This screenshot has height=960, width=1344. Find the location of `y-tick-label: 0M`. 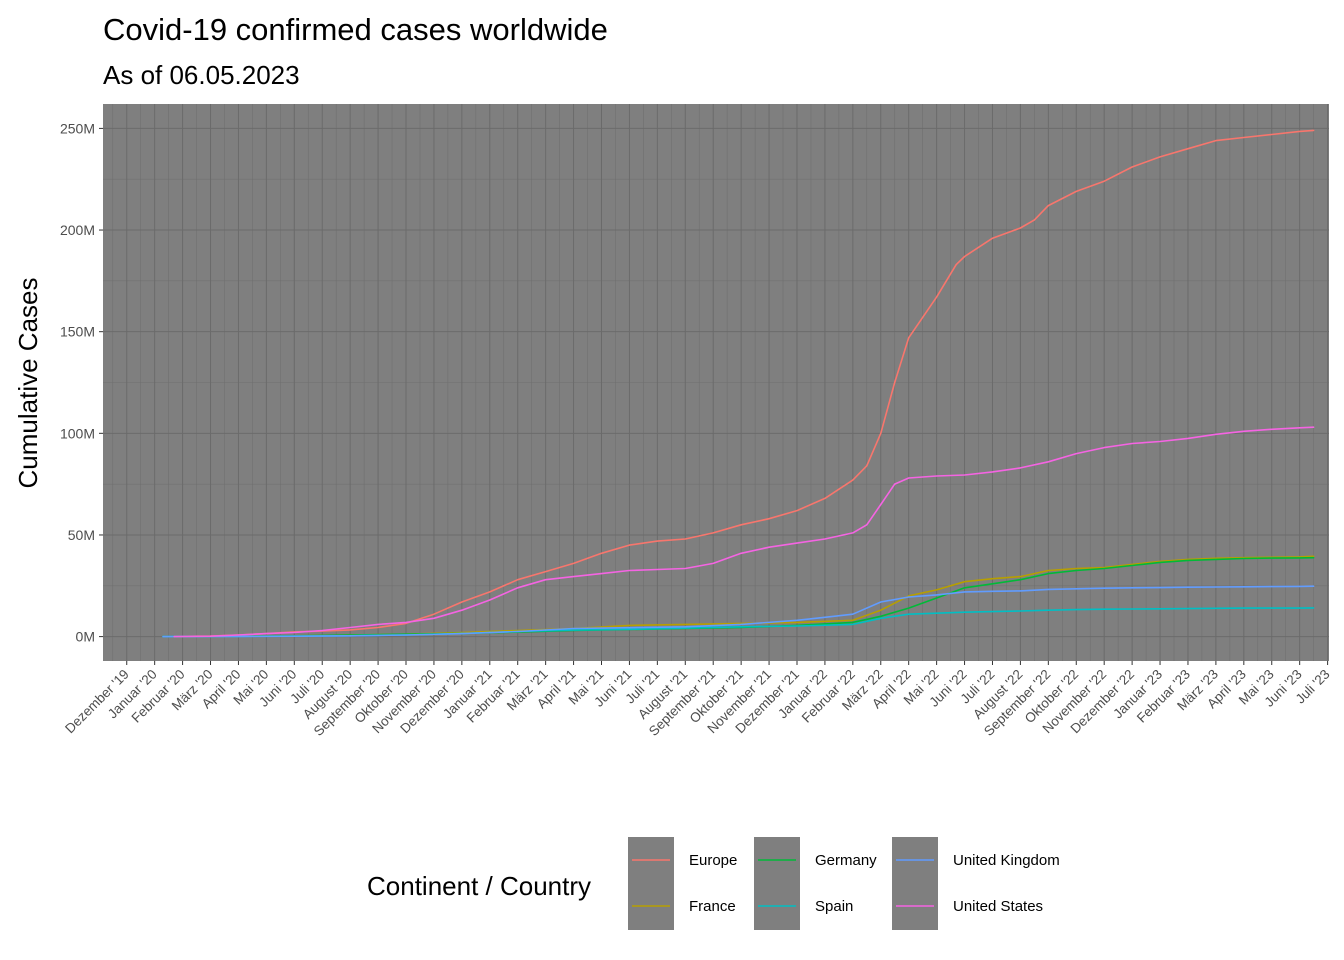

y-tick-label: 0M is located at coordinates (85, 637).